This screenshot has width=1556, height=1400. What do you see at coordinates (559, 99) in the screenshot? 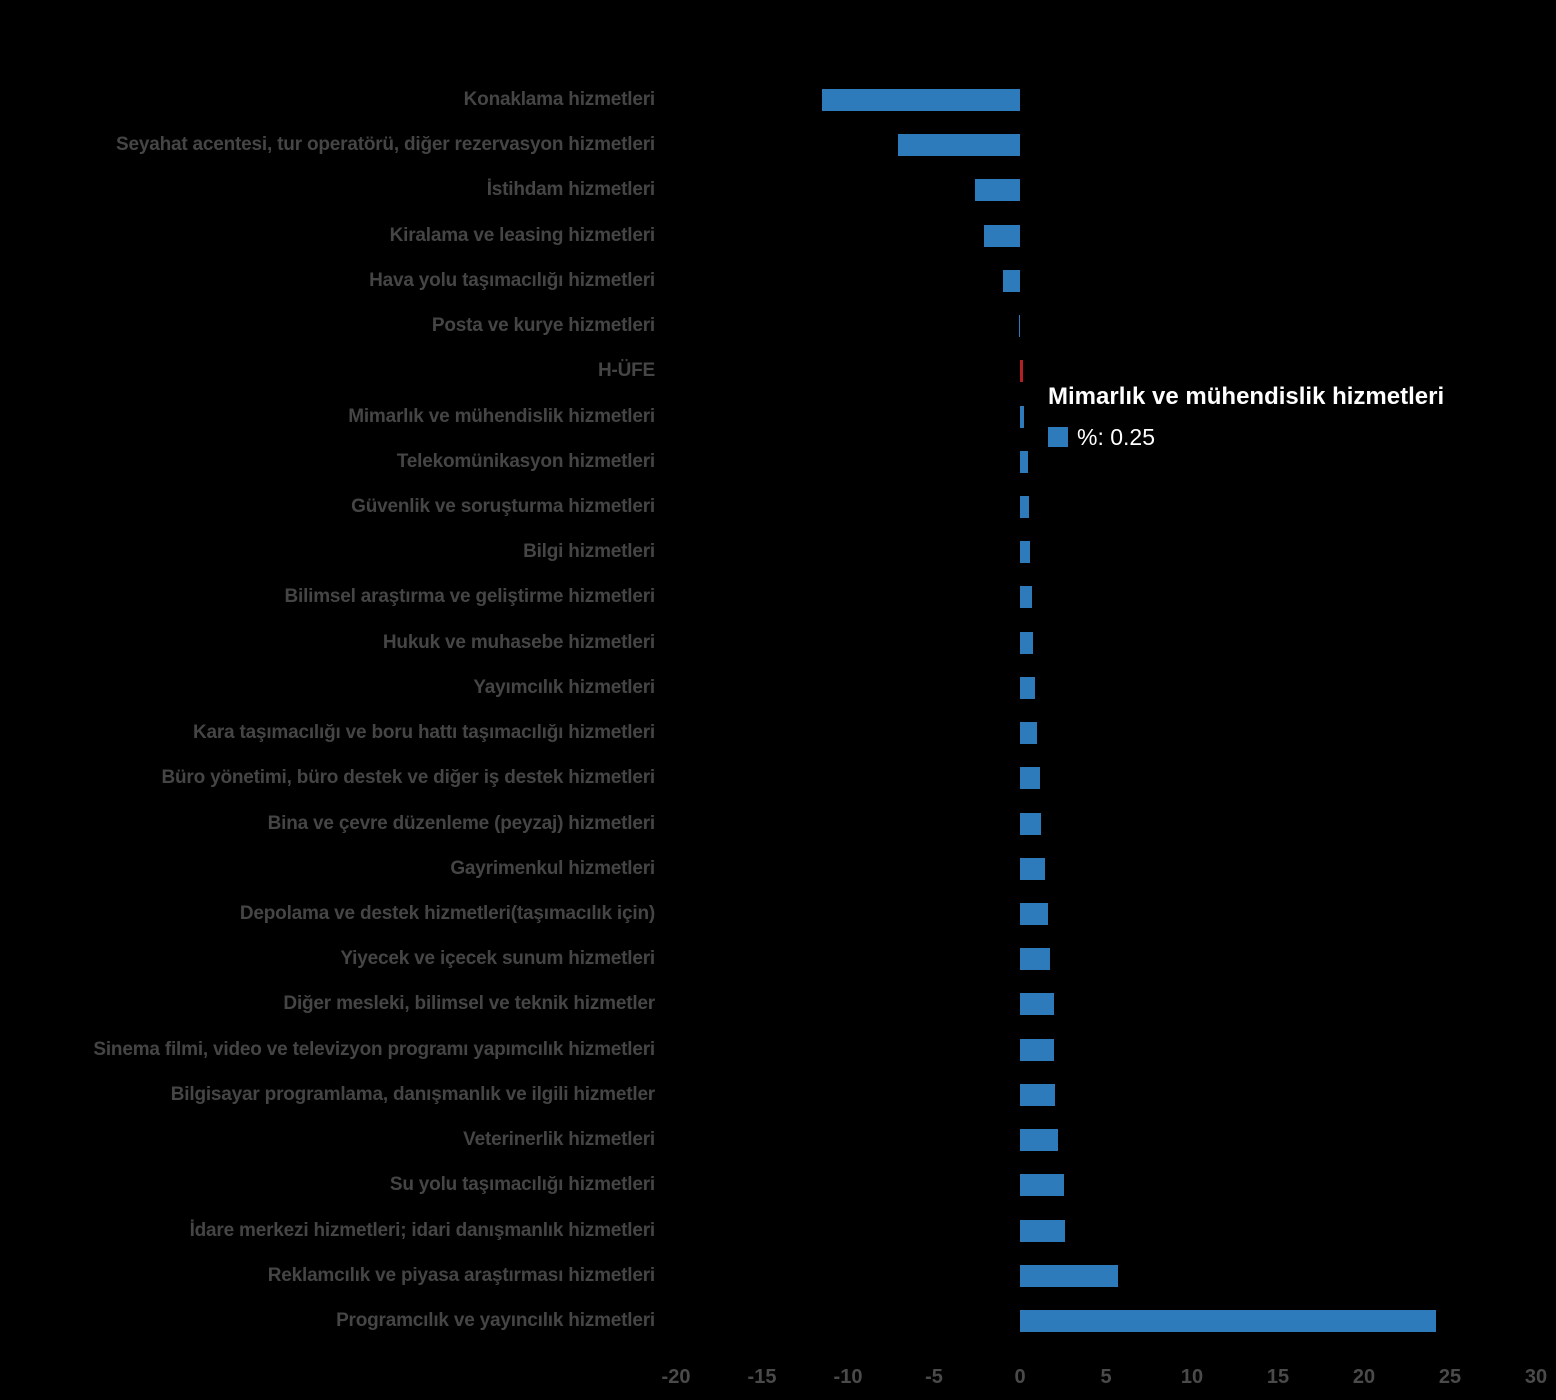
I see `category-label: Konaklama hizmetleri` at bounding box center [559, 99].